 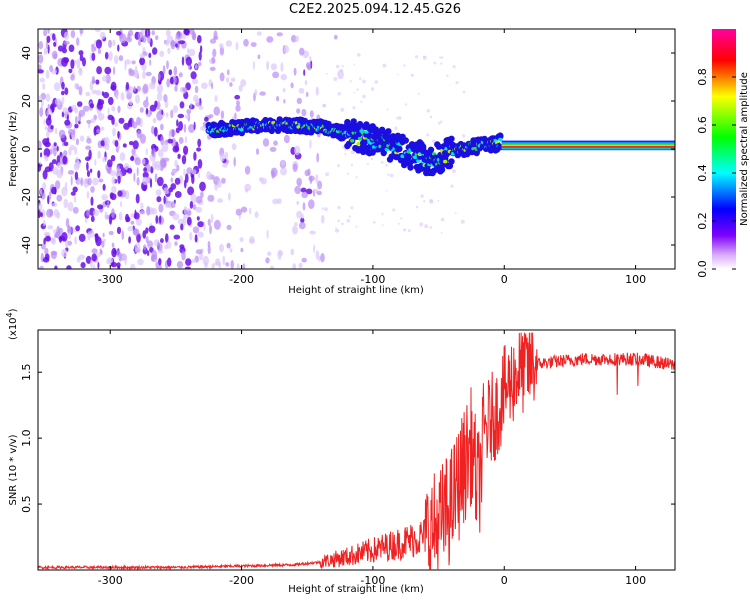 I want to click on x-tick-label: 0, so click(x=504, y=279).